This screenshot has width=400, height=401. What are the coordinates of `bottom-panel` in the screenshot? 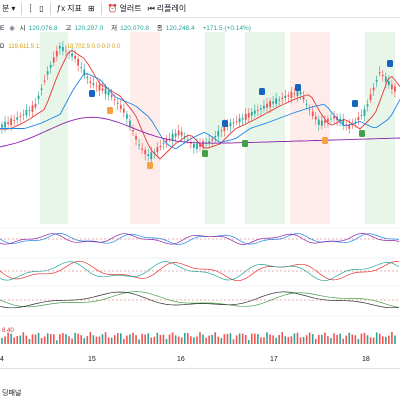 It's located at (200, 384).